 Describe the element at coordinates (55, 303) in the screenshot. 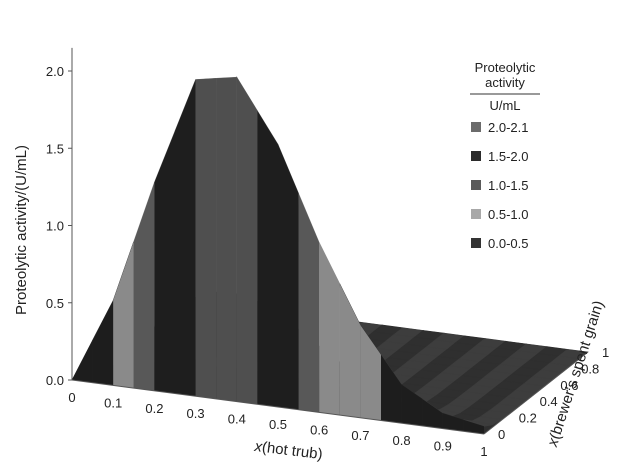

I see `z-tick-label: 0.5` at that location.